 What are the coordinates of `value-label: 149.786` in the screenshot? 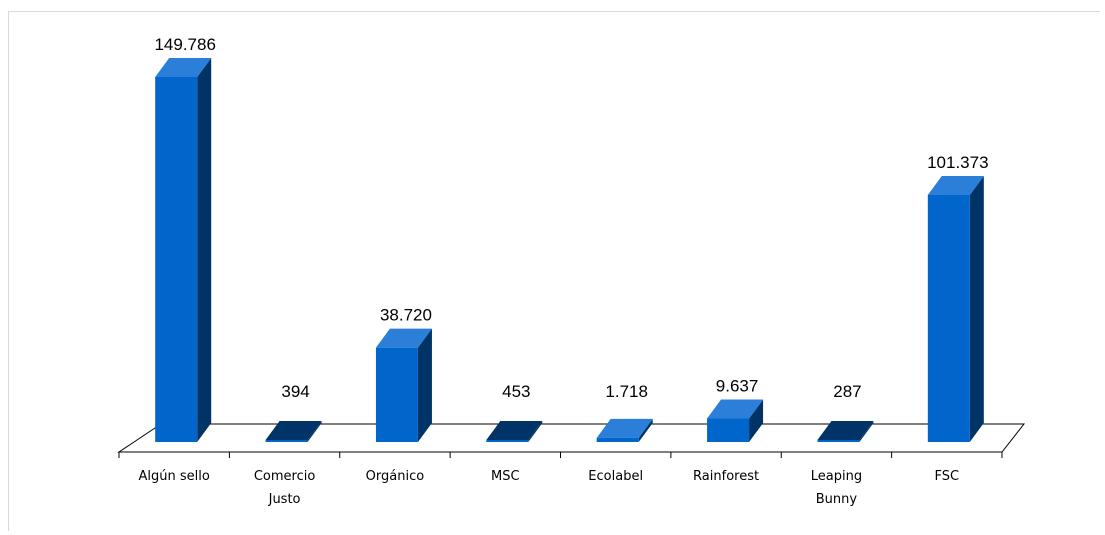 It's located at (184, 44).